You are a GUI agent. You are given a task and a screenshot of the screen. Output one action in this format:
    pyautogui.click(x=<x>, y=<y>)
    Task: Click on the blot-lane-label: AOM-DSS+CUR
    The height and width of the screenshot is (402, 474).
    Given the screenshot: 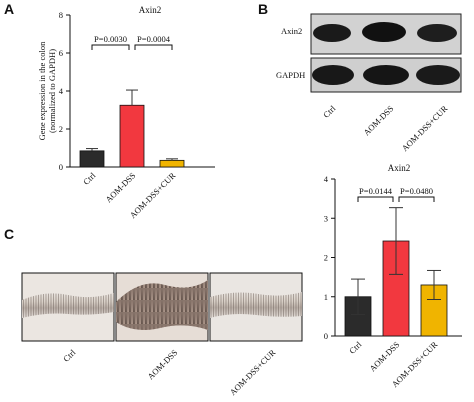 What is the action you would take?
    pyautogui.click(x=425, y=128)
    